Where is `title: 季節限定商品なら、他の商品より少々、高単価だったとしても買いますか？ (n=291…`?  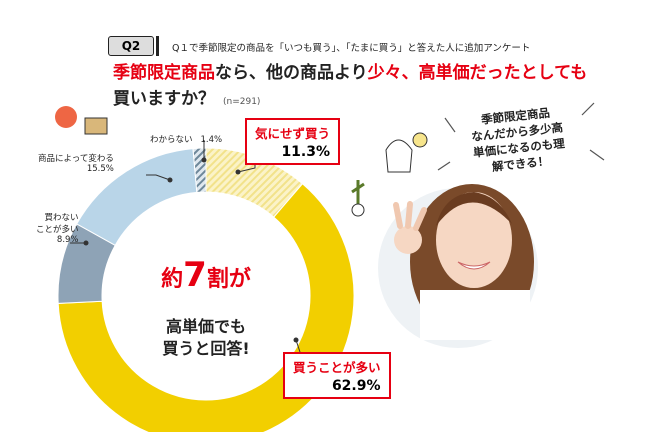
title: 季節限定商品なら、他の商品より少々、高単価だったとしても買いますか？ (n=291… is located at coordinates (350, 87).